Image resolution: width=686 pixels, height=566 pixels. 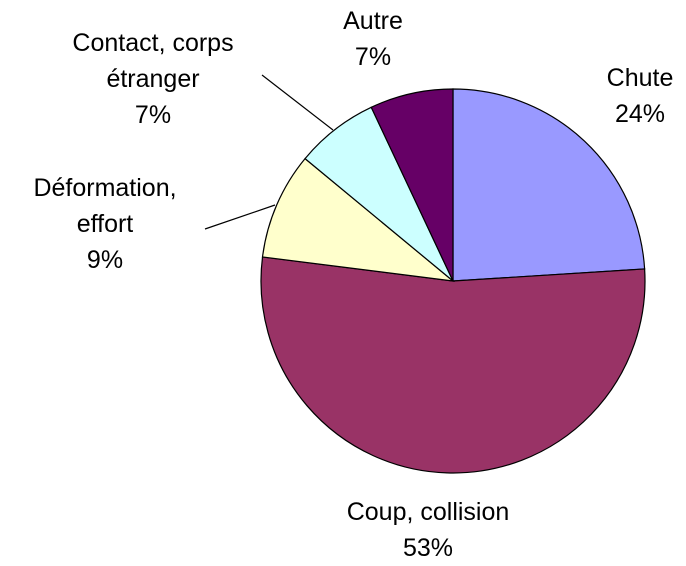 What do you see at coordinates (105, 206) in the screenshot?
I see `category-label: Déformation, effort` at bounding box center [105, 206].